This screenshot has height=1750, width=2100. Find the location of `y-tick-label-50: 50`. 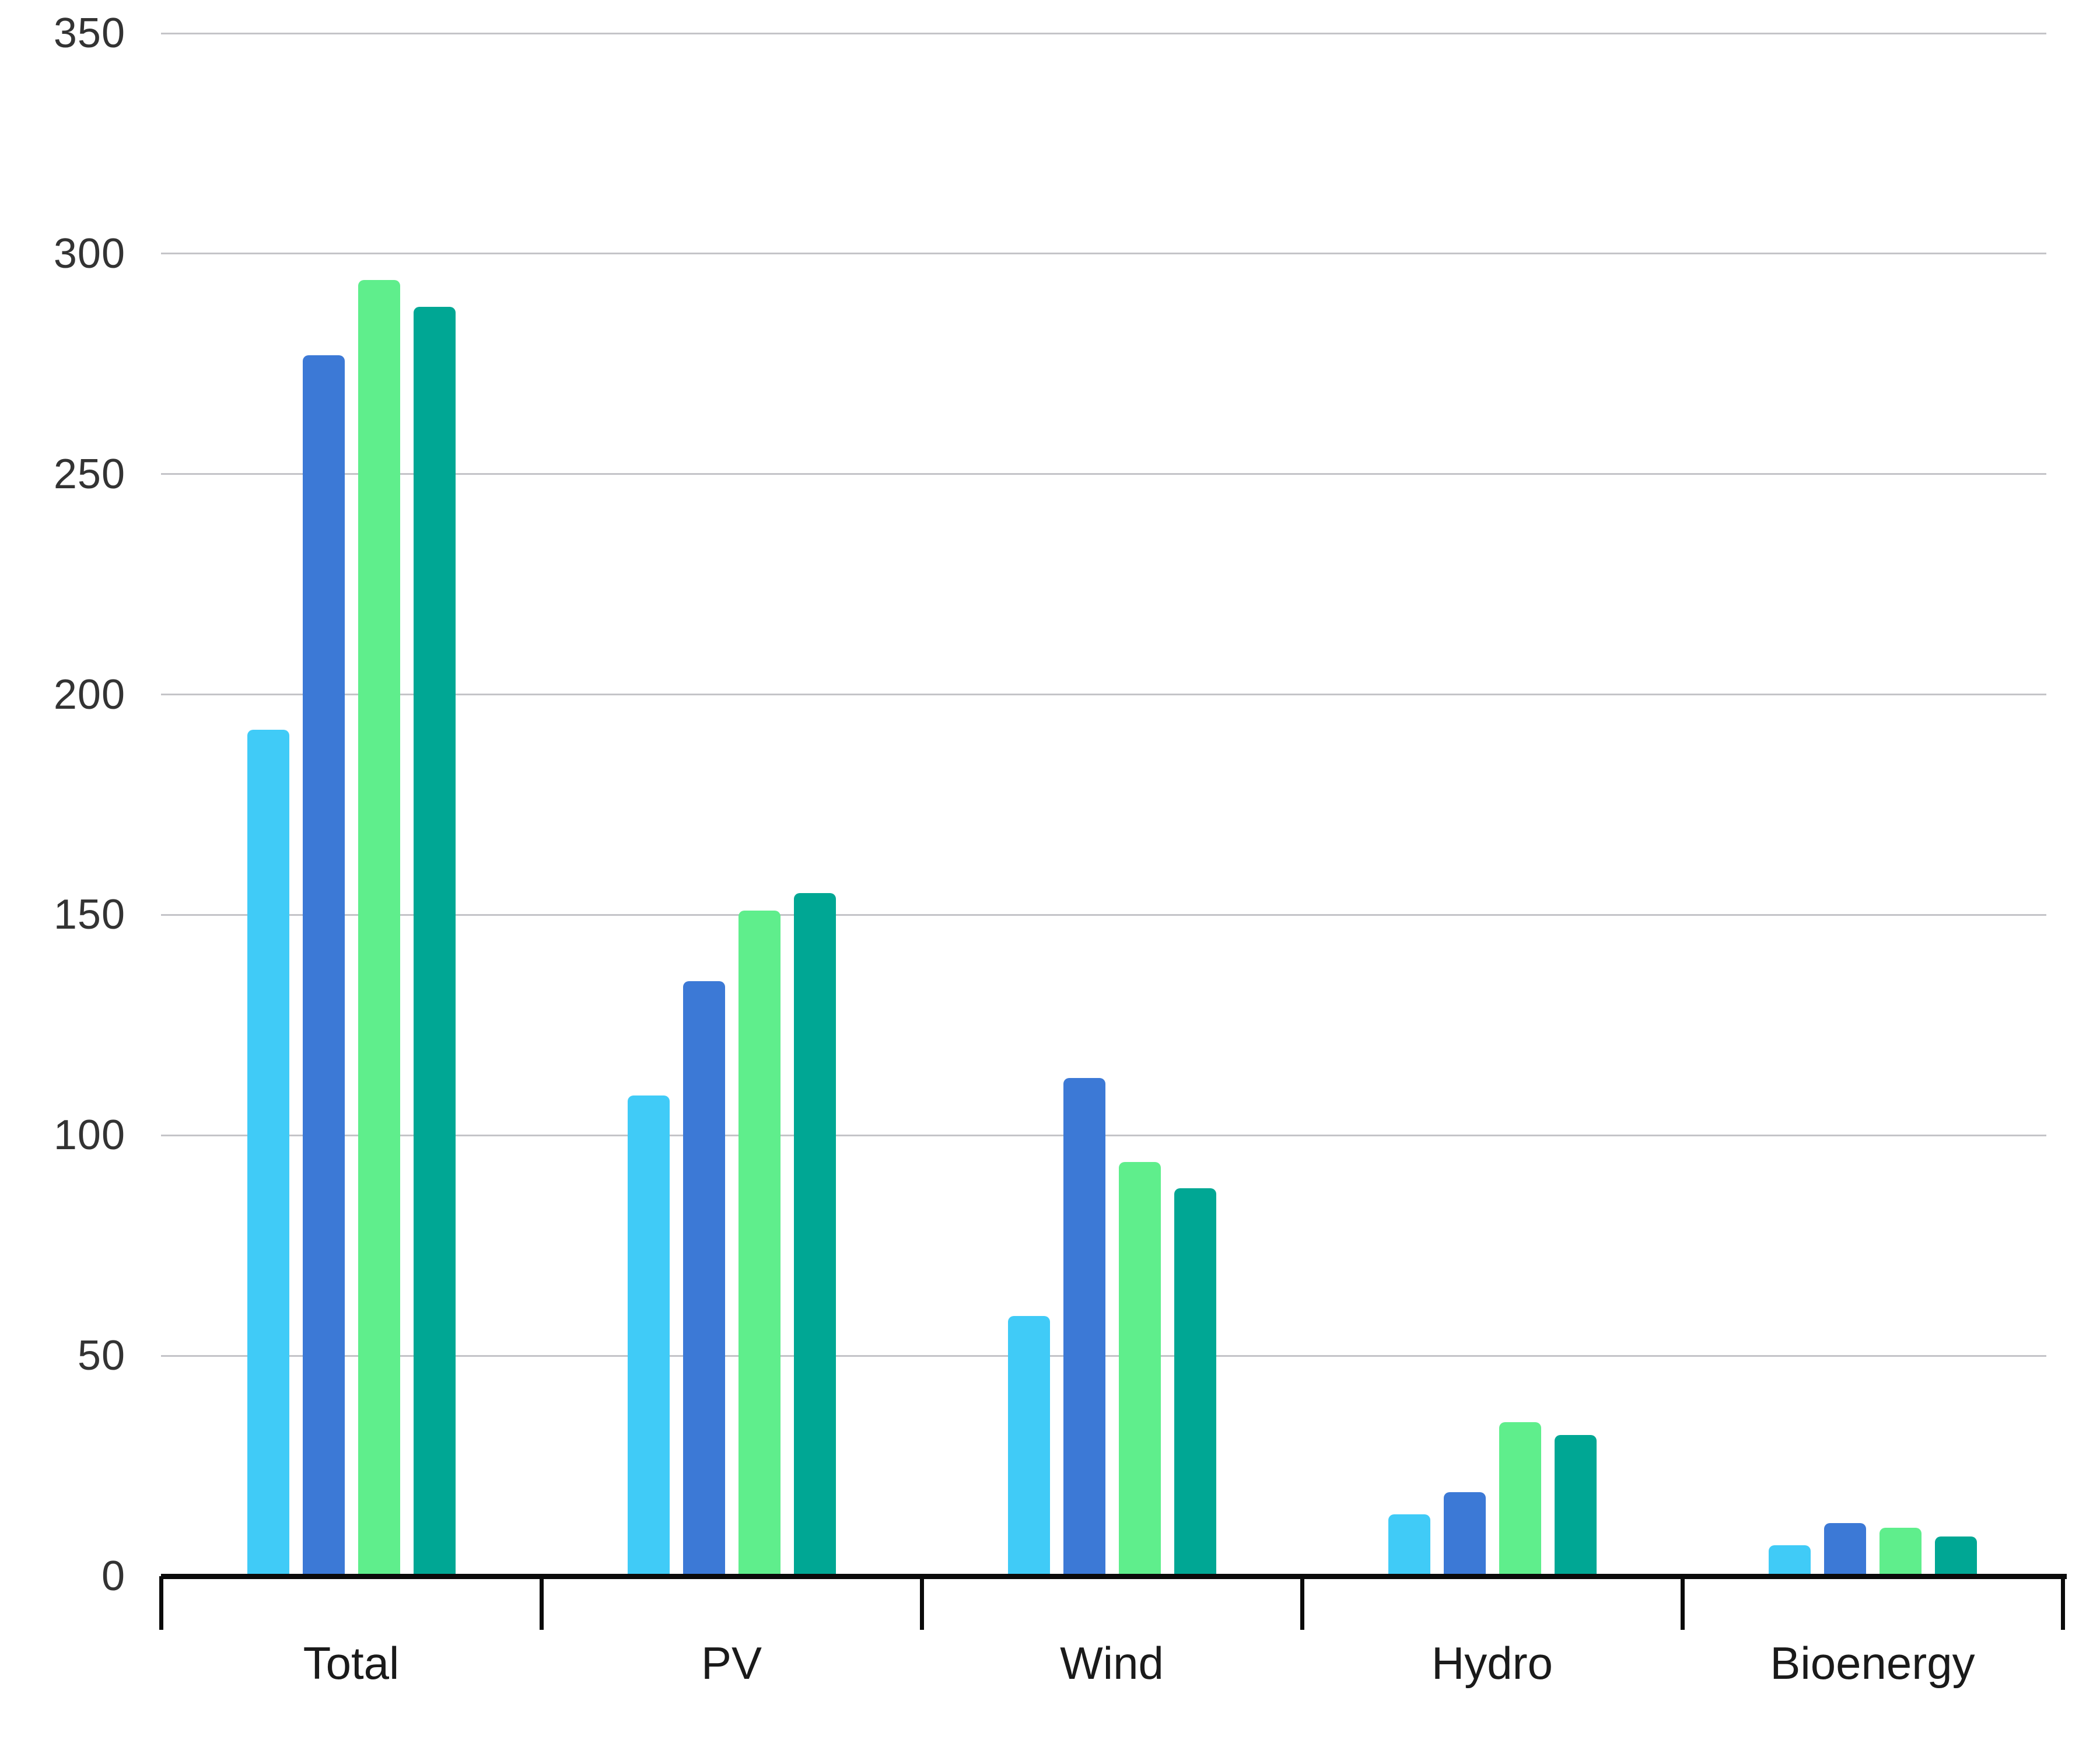

y-tick-label-50: 50 is located at coordinates (101, 1356).